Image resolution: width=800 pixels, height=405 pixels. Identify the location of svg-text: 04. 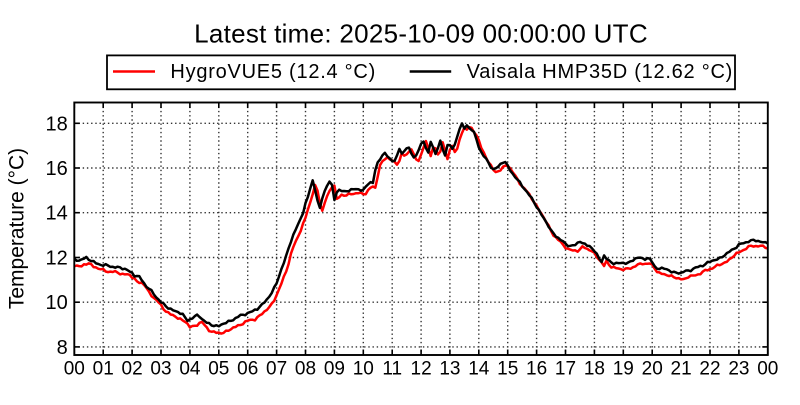
(190, 369).